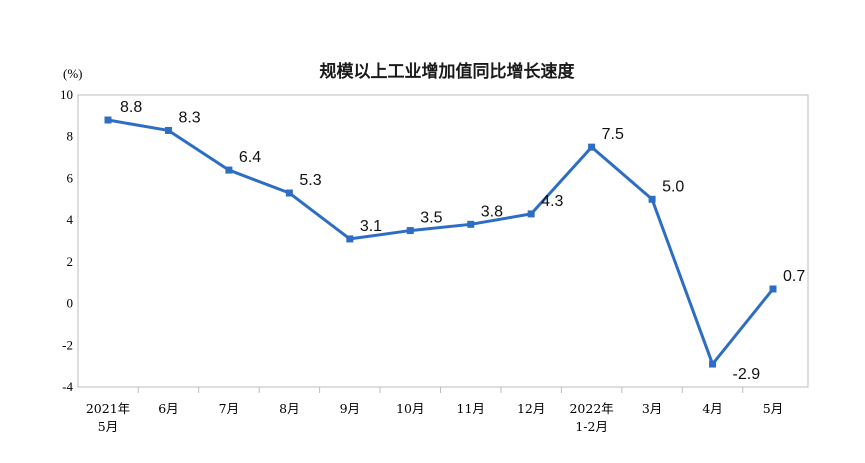  I want to click on x-tick-label: 2022年, so click(591, 408).